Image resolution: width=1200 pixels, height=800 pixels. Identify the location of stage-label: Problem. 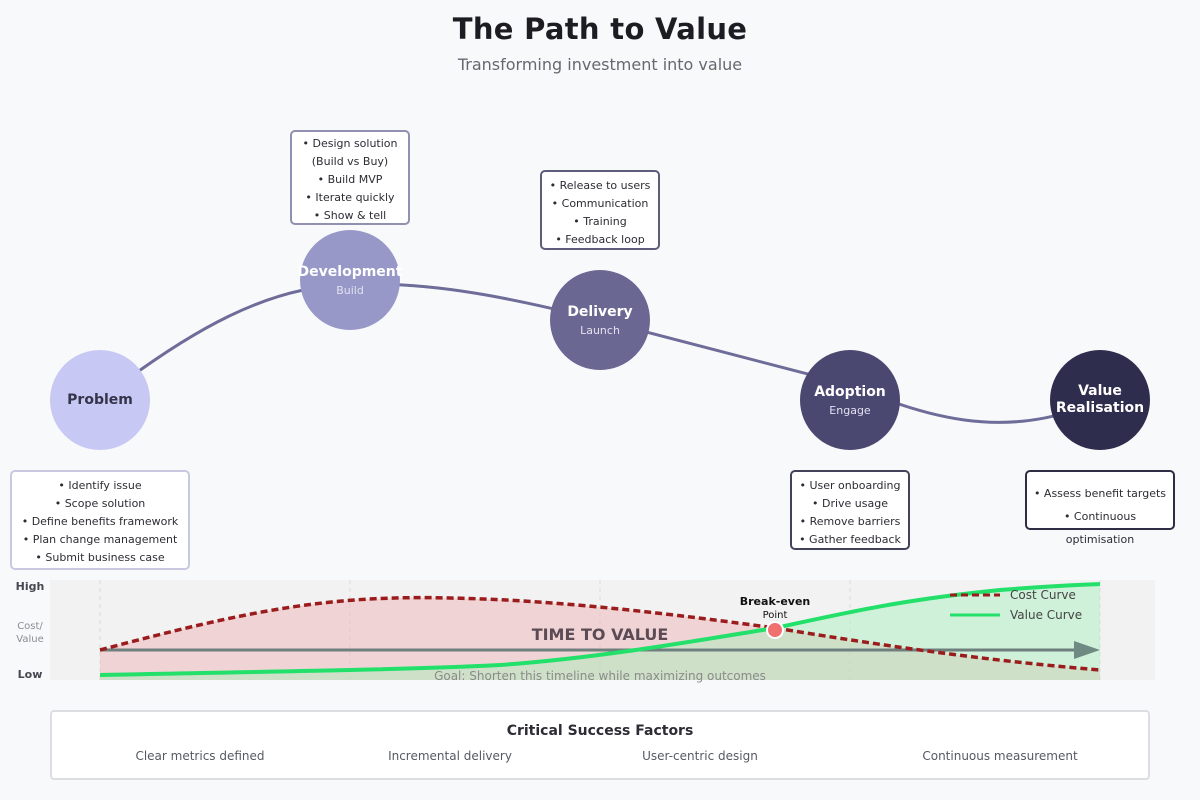
(100, 399).